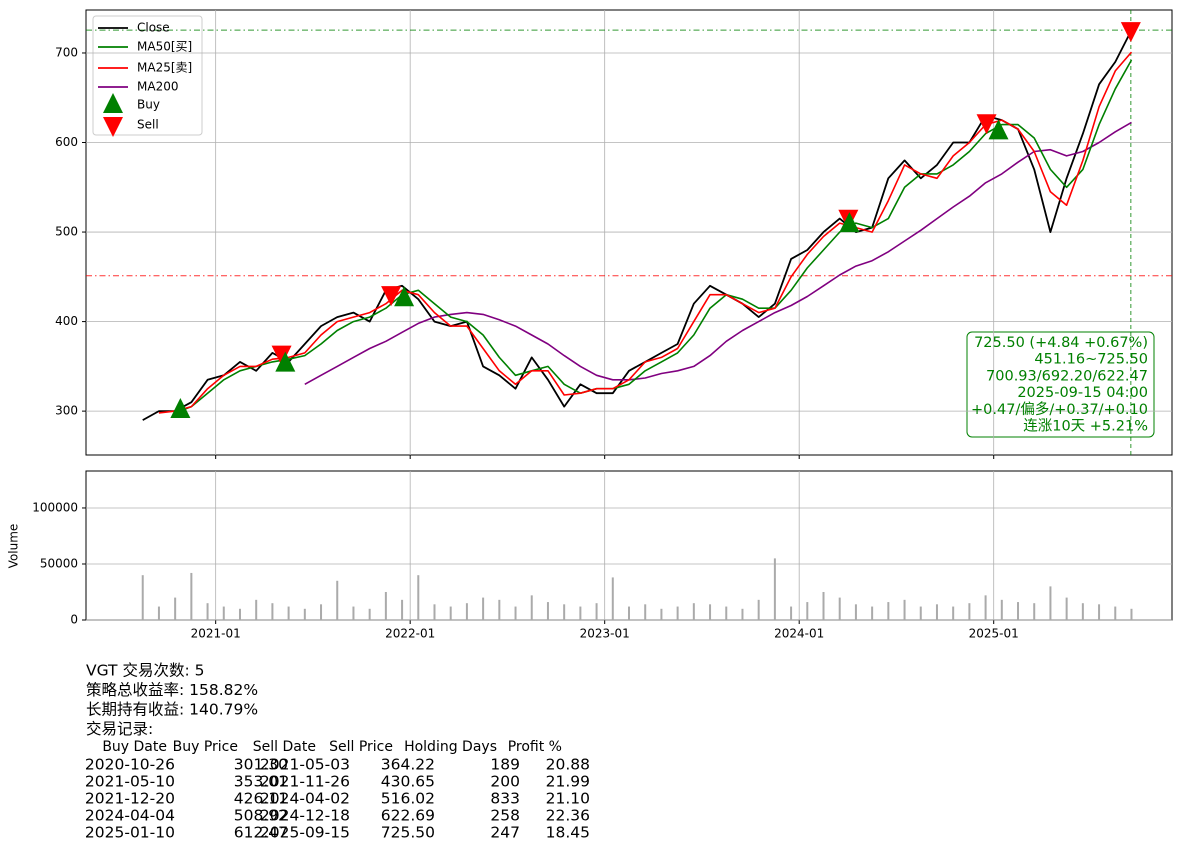  Describe the element at coordinates (1082, 393) in the screenshot. I see `annotation-line: 2025-09-15 04:00` at that location.